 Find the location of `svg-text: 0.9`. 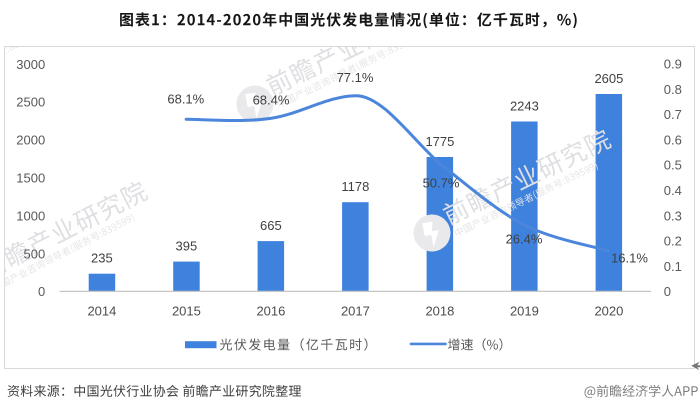

svg-text: 0.9 is located at coordinates (673, 64).